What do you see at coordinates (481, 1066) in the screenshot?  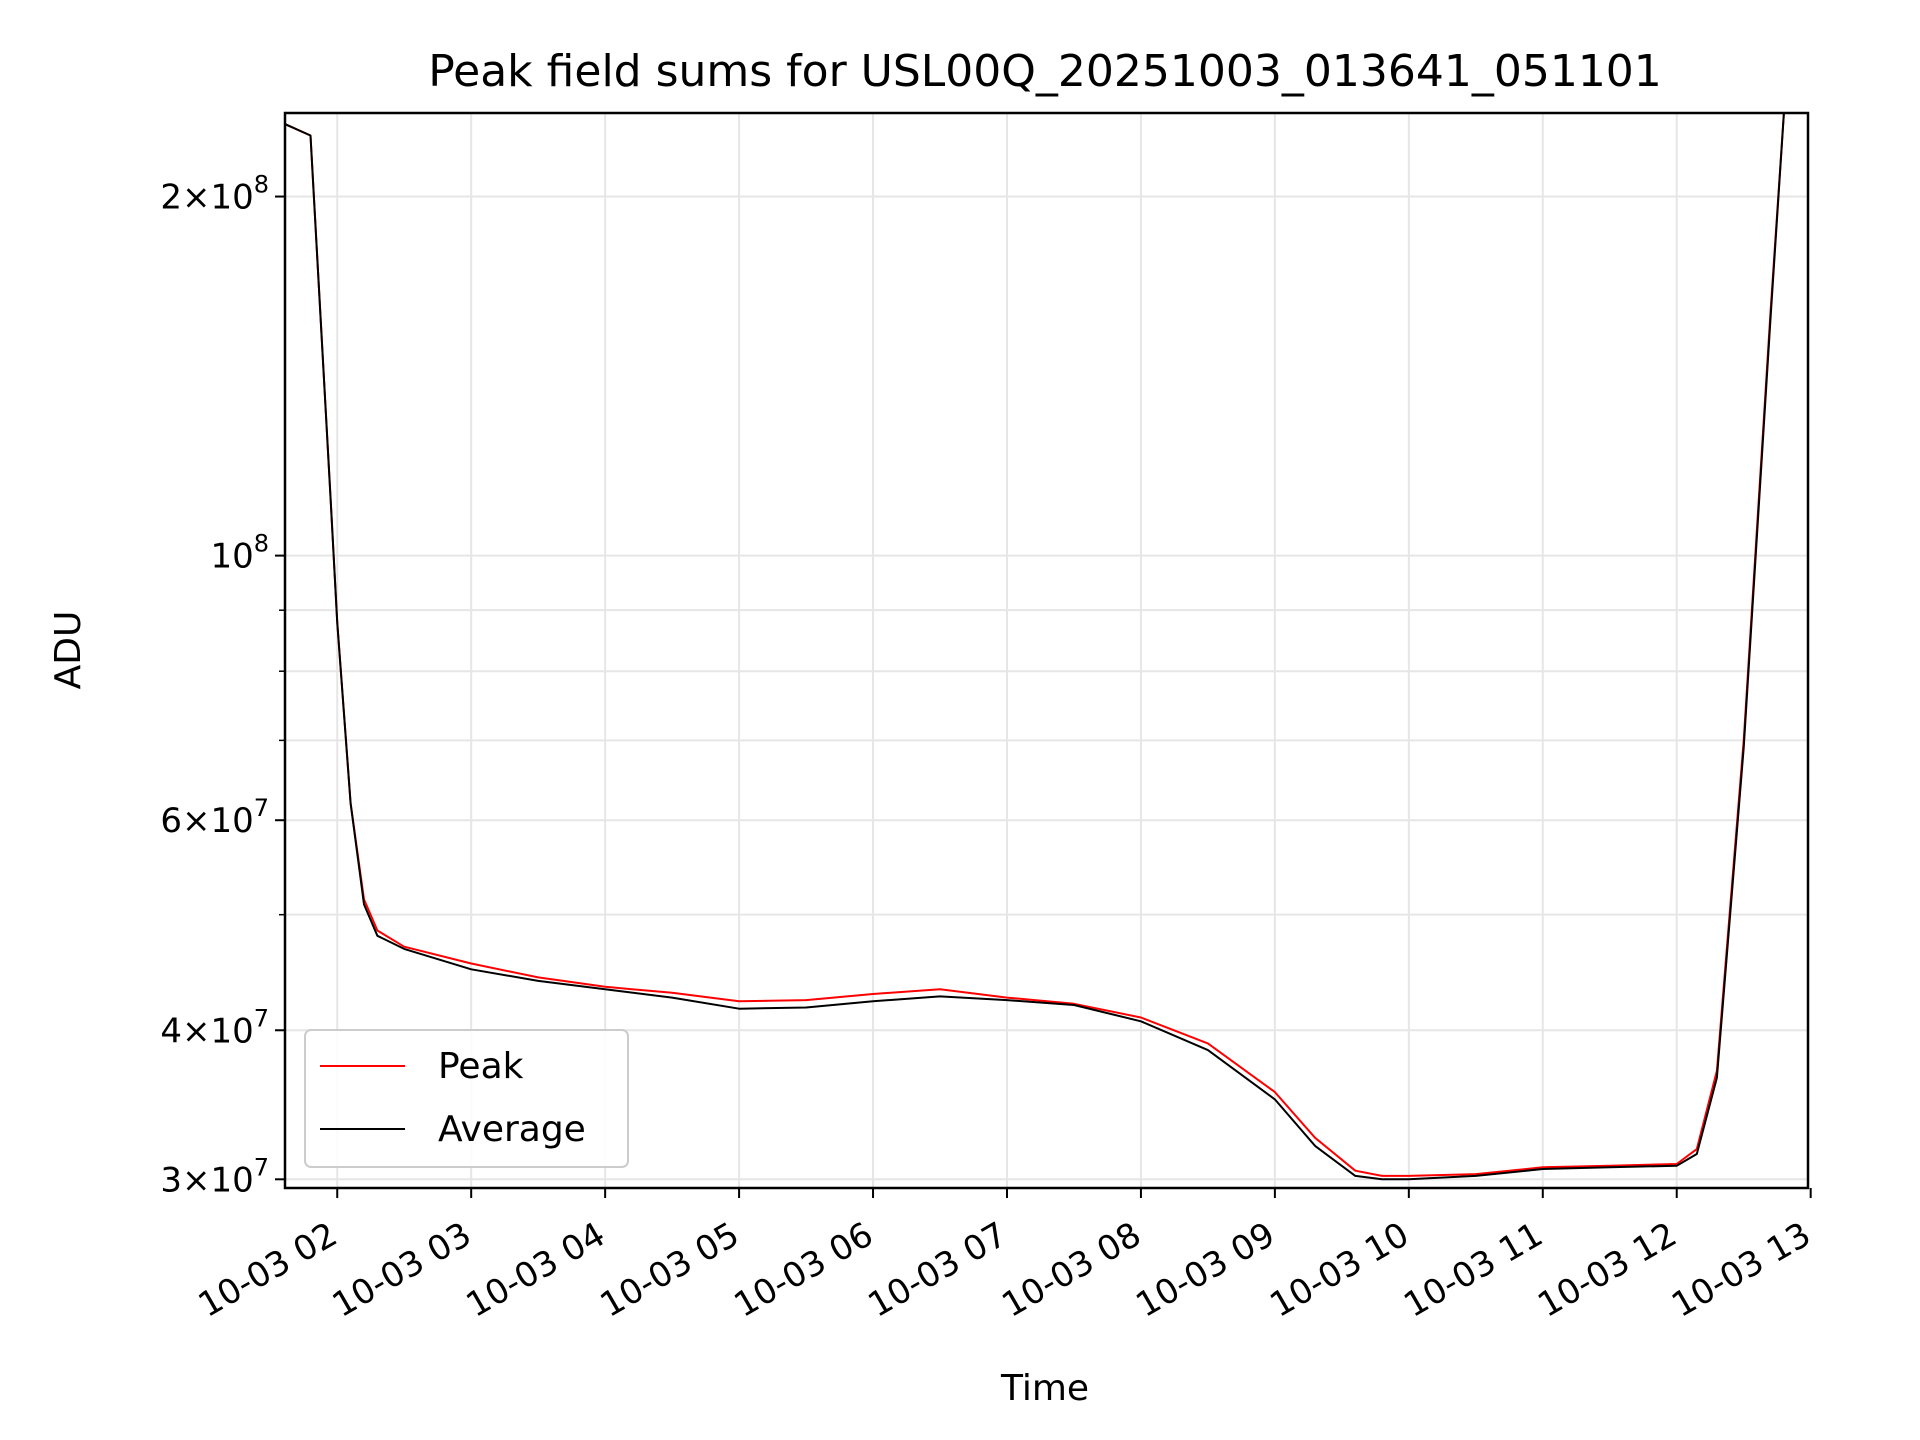 I see `legend-peak-label: Peak` at bounding box center [481, 1066].